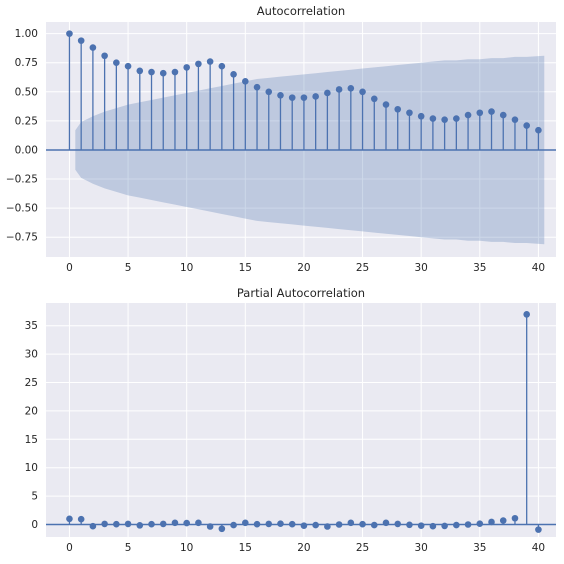  I want to click on pacf-xtick-label: 5, so click(128, 548).